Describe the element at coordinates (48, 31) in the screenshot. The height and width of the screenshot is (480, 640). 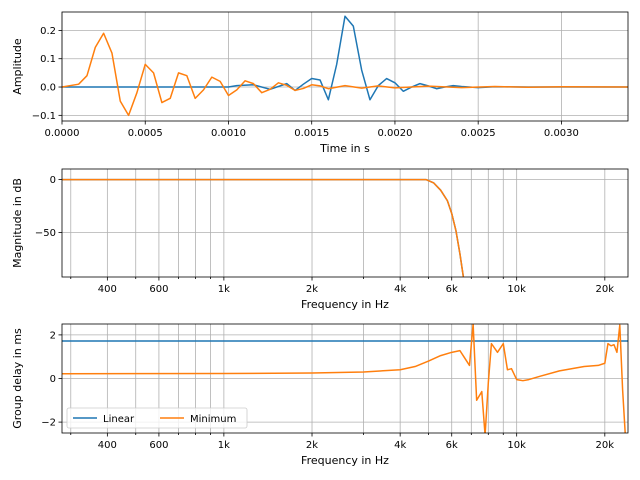
I see `y-tick-label: 0.2` at that location.